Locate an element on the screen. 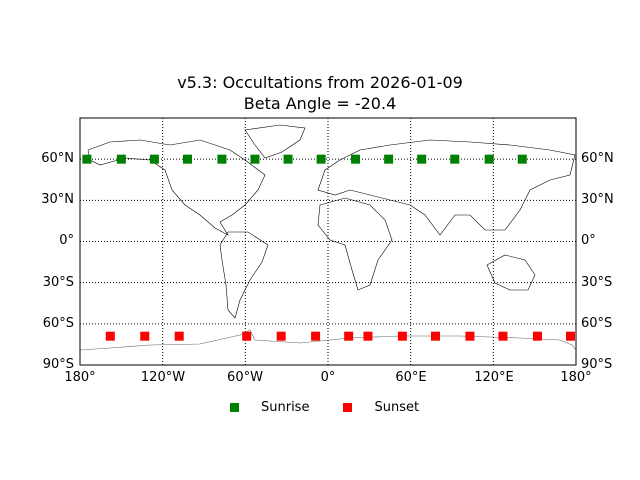 The height and width of the screenshot is (480, 640). legend-label: Sunset is located at coordinates (397, 407).